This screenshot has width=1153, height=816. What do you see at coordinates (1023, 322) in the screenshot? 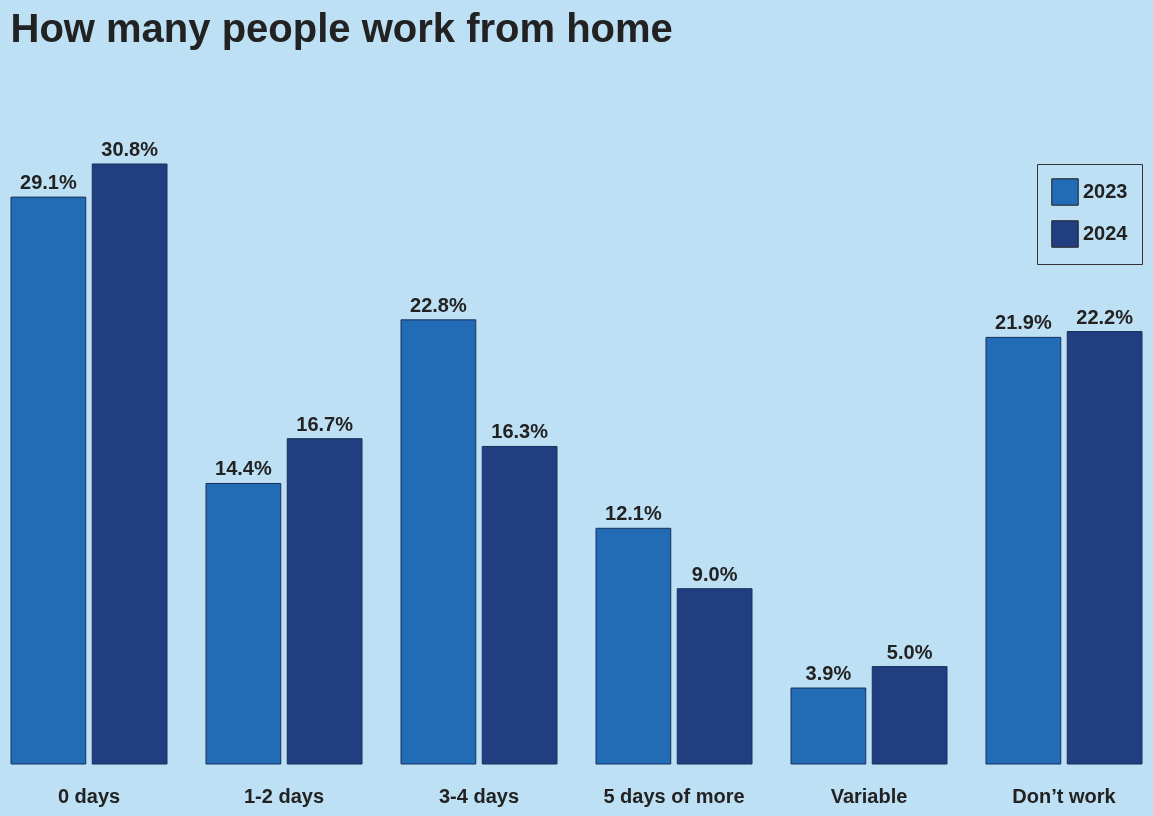
I see `data-label: 21.9%` at bounding box center [1023, 322].